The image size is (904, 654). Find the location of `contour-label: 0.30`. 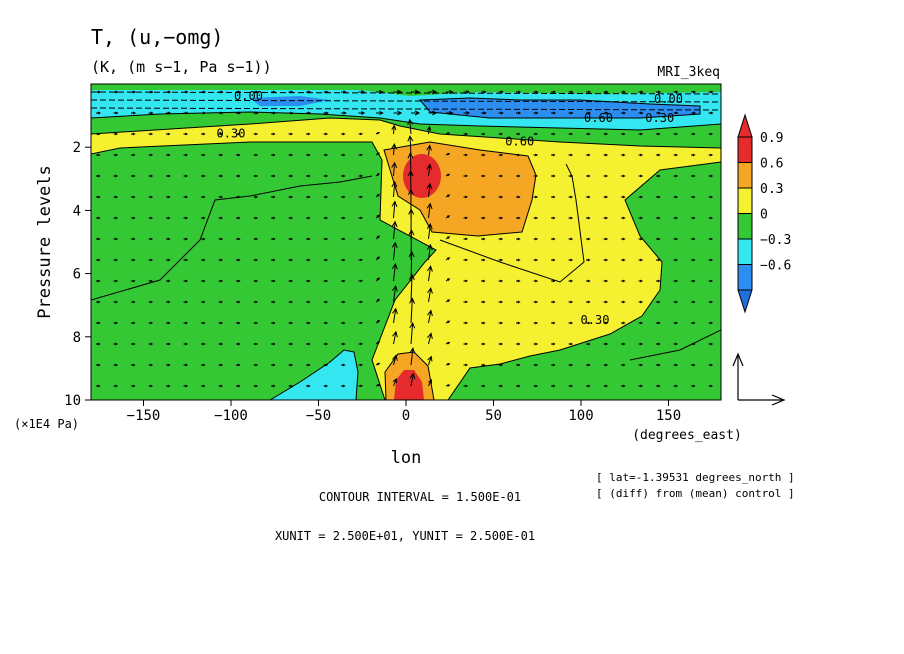

contour-label: 0.30 is located at coordinates (595, 320).